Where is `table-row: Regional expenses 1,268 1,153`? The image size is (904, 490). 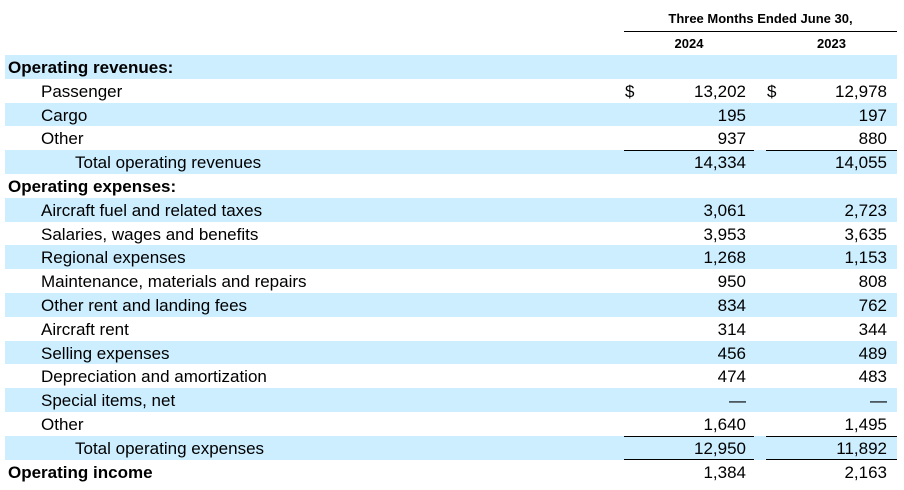 table-row: Regional expenses 1,268 1,153 is located at coordinates (451, 257).